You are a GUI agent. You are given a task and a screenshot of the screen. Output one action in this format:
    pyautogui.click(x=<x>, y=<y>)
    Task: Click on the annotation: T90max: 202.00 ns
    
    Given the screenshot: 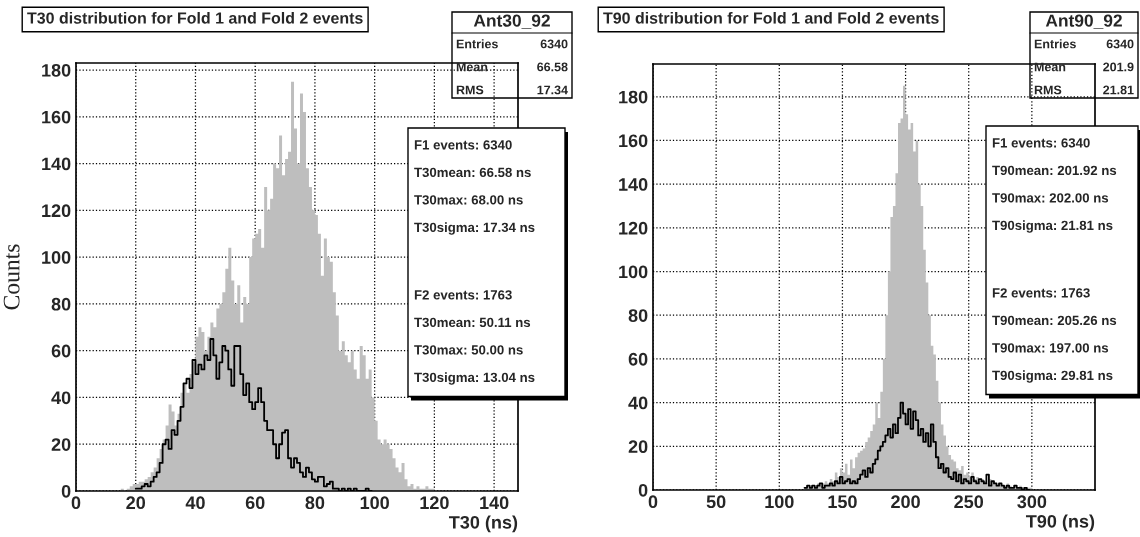 What is the action you would take?
    pyautogui.click(x=1050, y=198)
    